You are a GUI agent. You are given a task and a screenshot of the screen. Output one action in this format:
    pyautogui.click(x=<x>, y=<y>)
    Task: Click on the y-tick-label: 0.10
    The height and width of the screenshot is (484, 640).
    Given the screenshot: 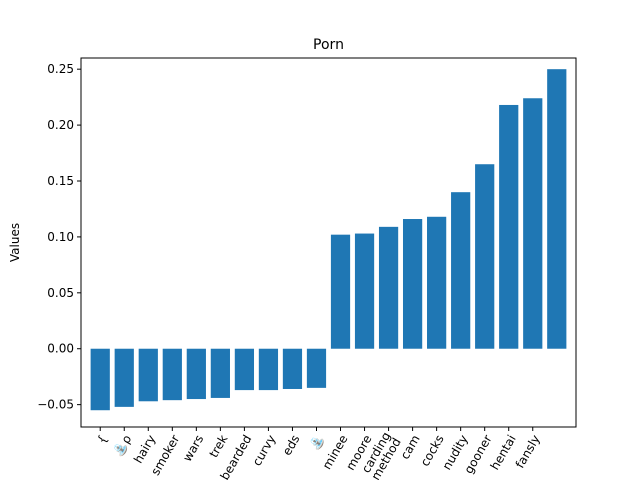 What is the action you would take?
    pyautogui.click(x=60, y=237)
    